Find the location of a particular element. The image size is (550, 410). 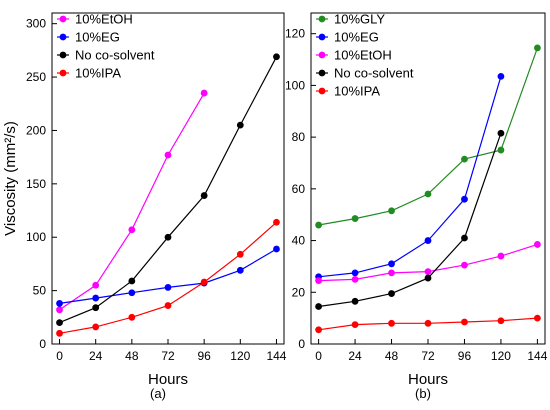

panel-label: (a) is located at coordinates (158, 393).